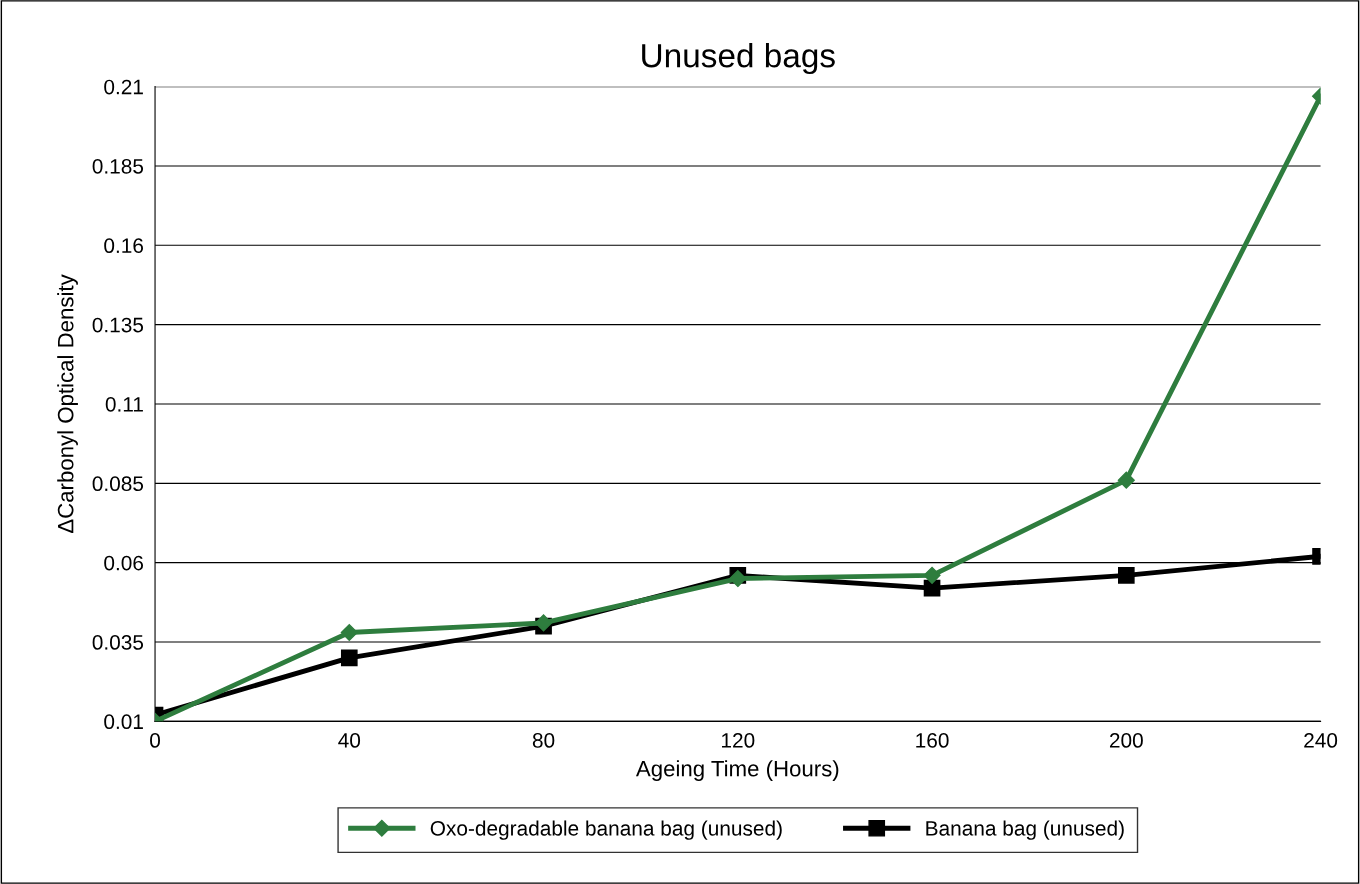 The width and height of the screenshot is (1360, 884). Describe the element at coordinates (155, 740) in the screenshot. I see `x-tick-label: 0` at that location.